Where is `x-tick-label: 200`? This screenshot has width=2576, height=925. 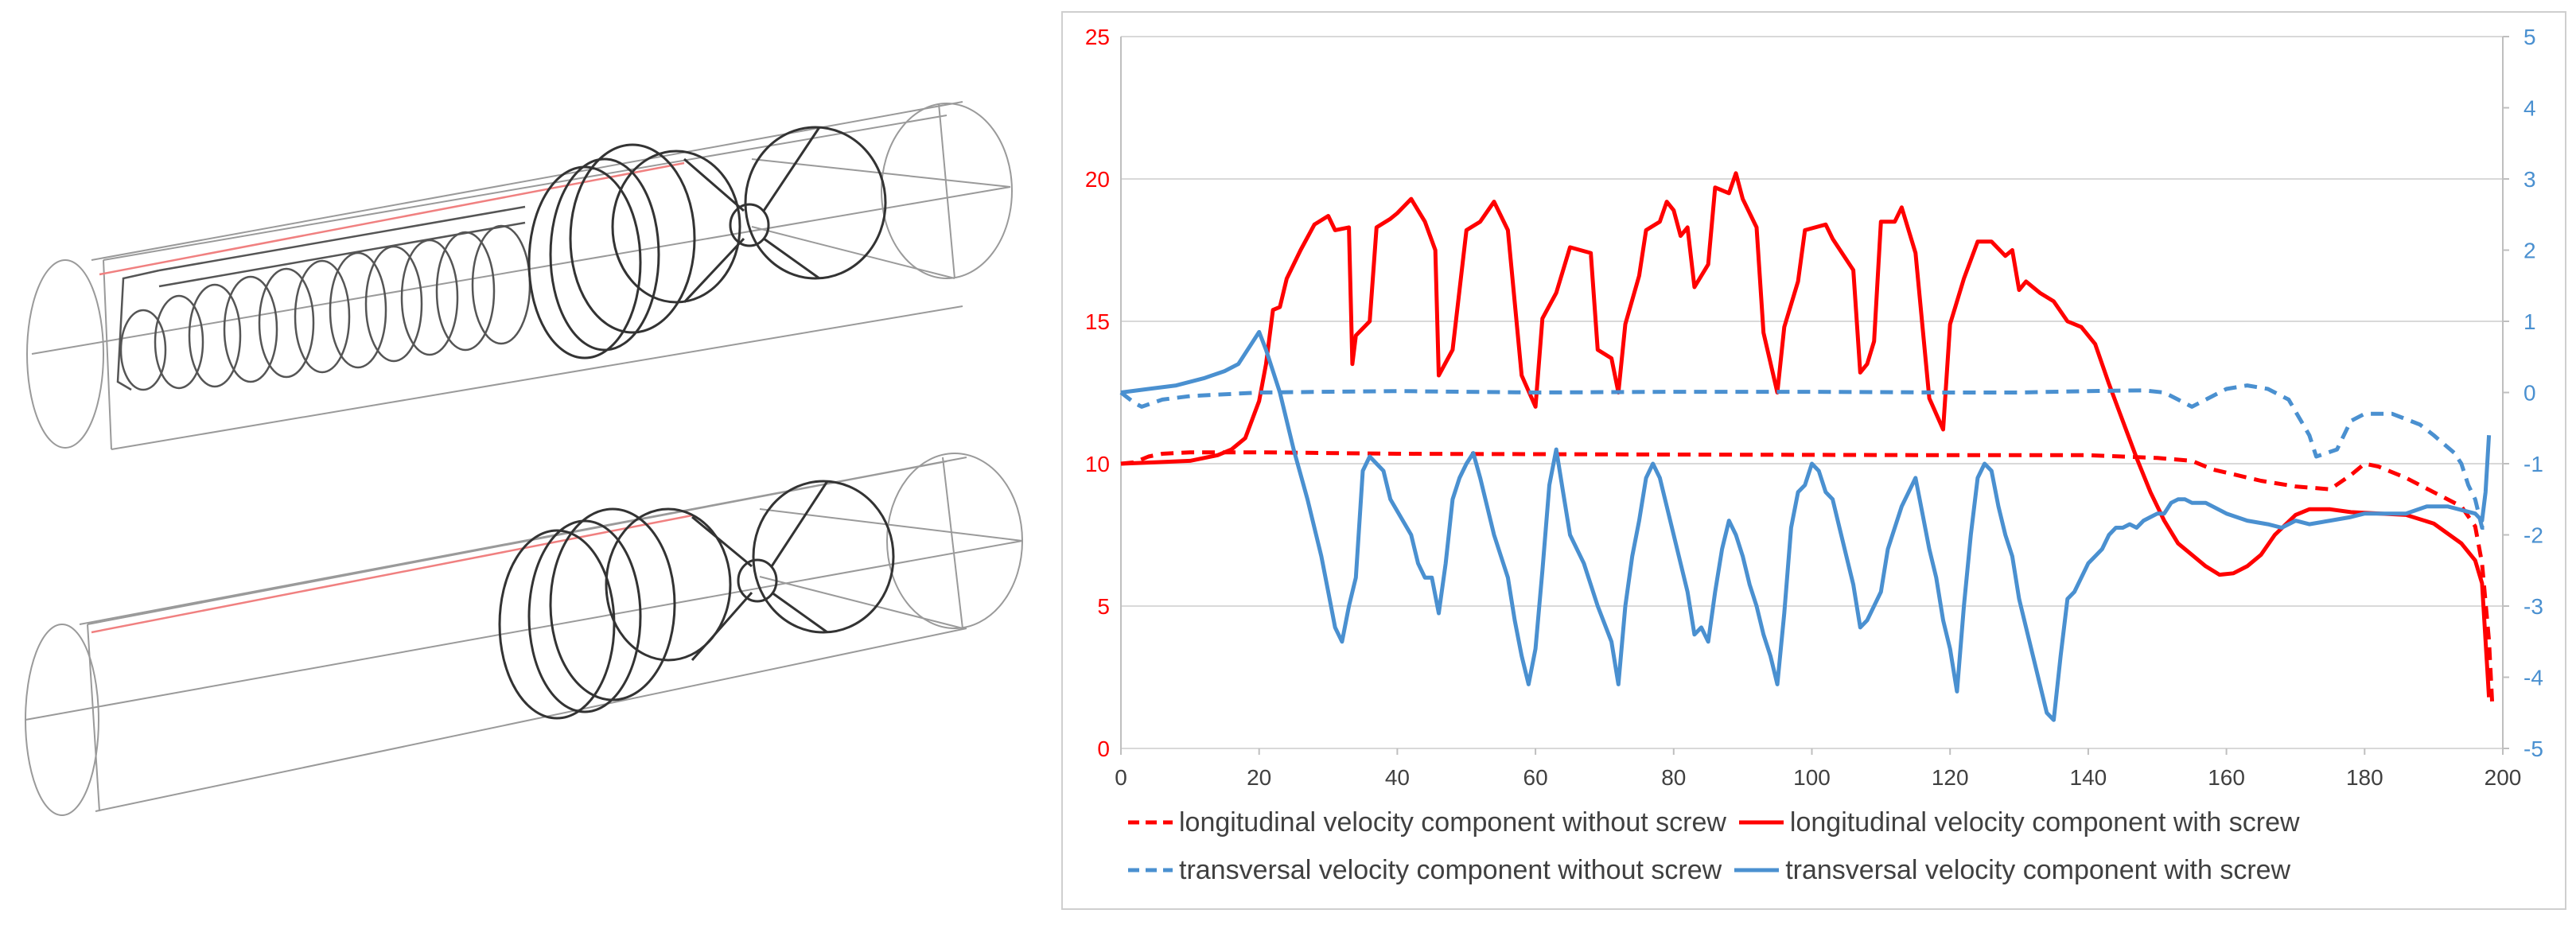 x-tick-label: 200 is located at coordinates (2504, 777).